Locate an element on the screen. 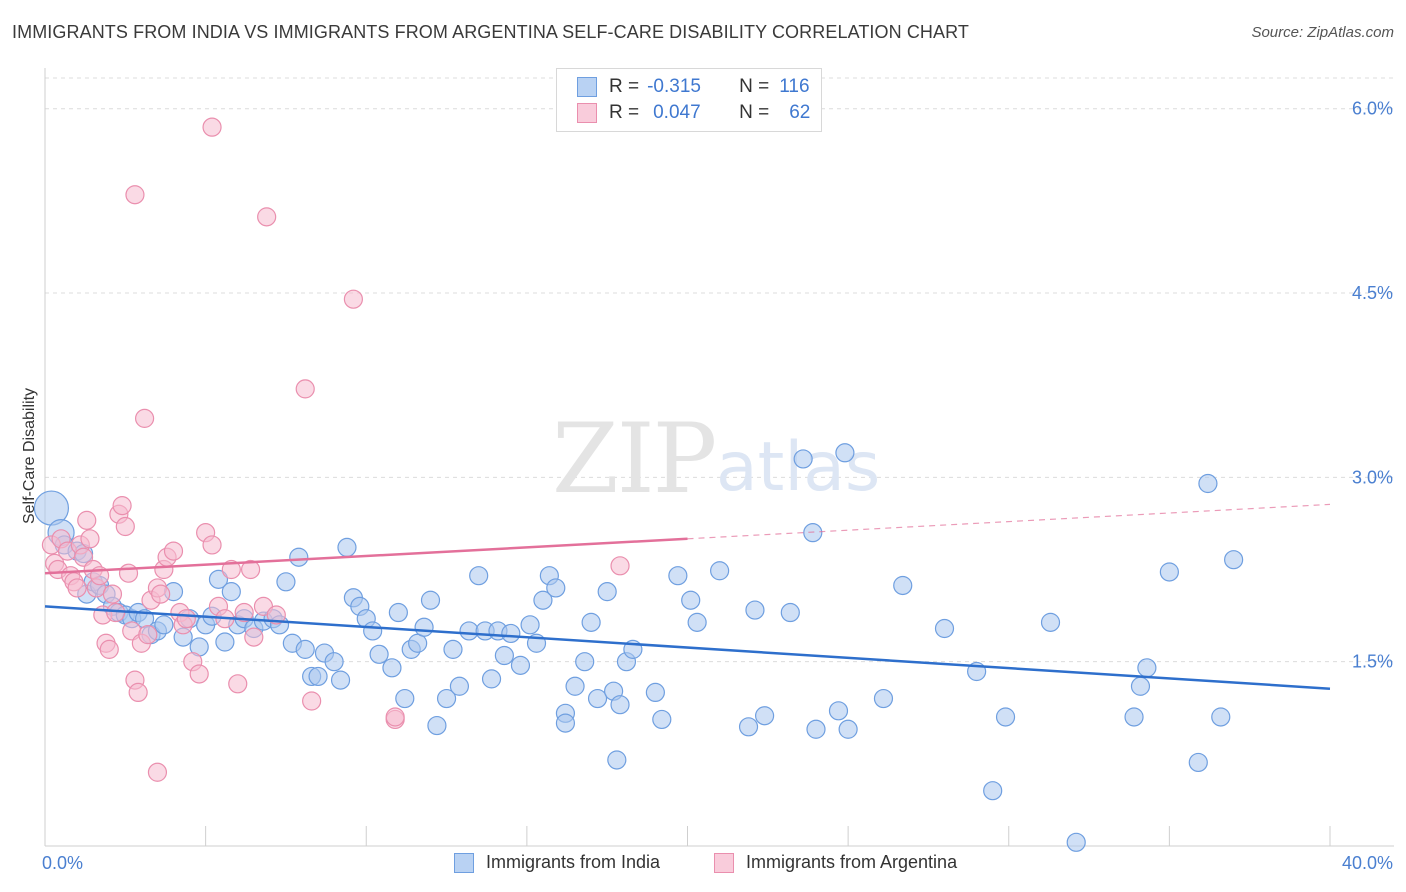 The image size is (1406, 892). y-tick-labels: 1.5% 3.0% 4.5% 6.0% is located at coordinates (1372, 385).